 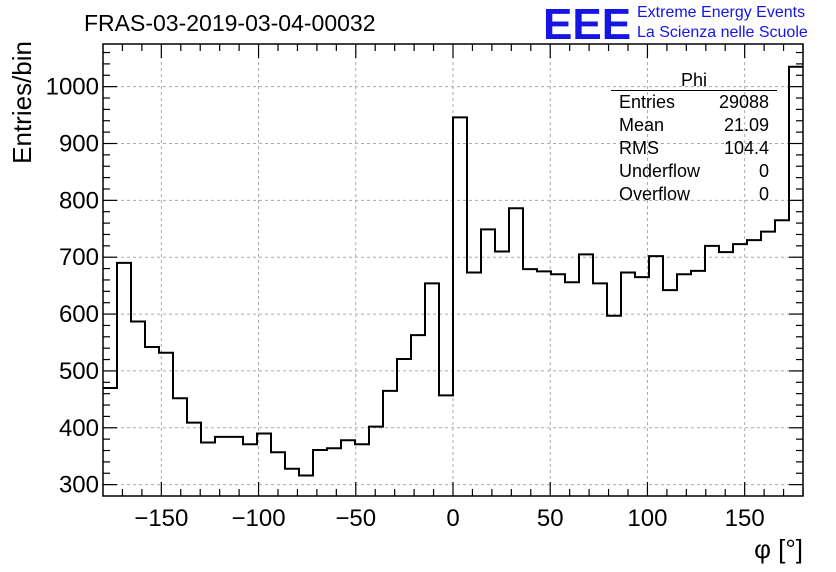 What do you see at coordinates (694, 80) in the screenshot?
I see `stats-title: Phi` at bounding box center [694, 80].